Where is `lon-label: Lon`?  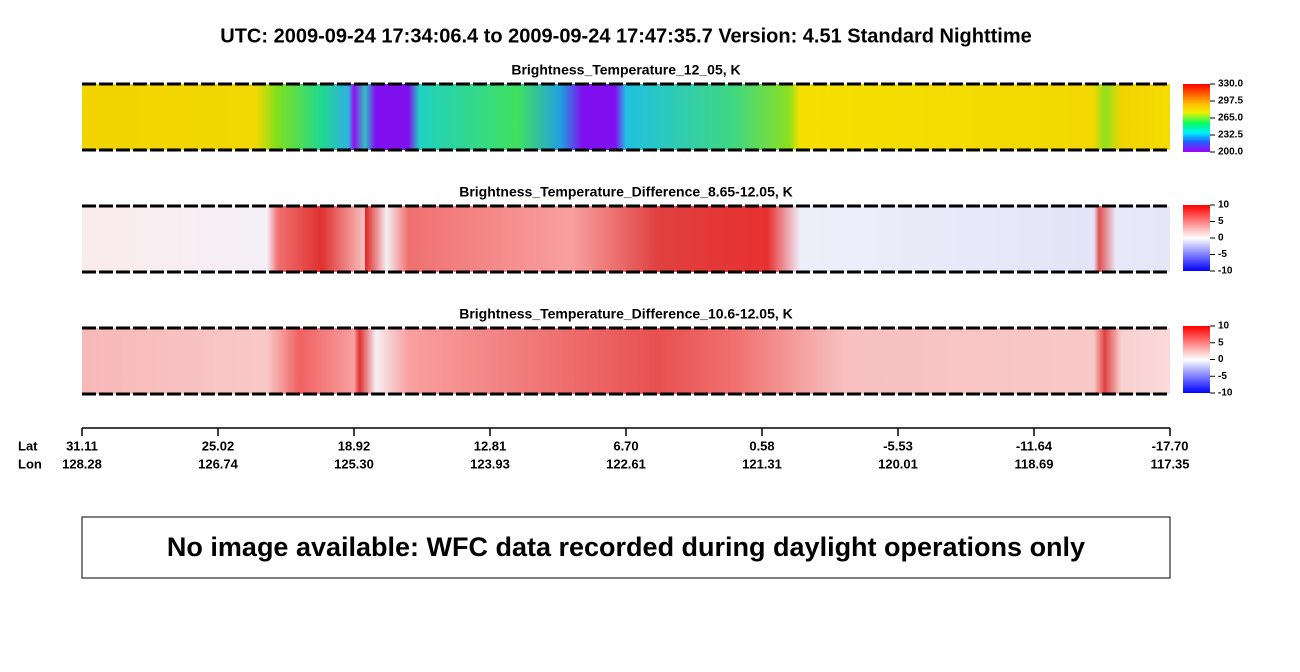
lon-label: Lon is located at coordinates (30, 463).